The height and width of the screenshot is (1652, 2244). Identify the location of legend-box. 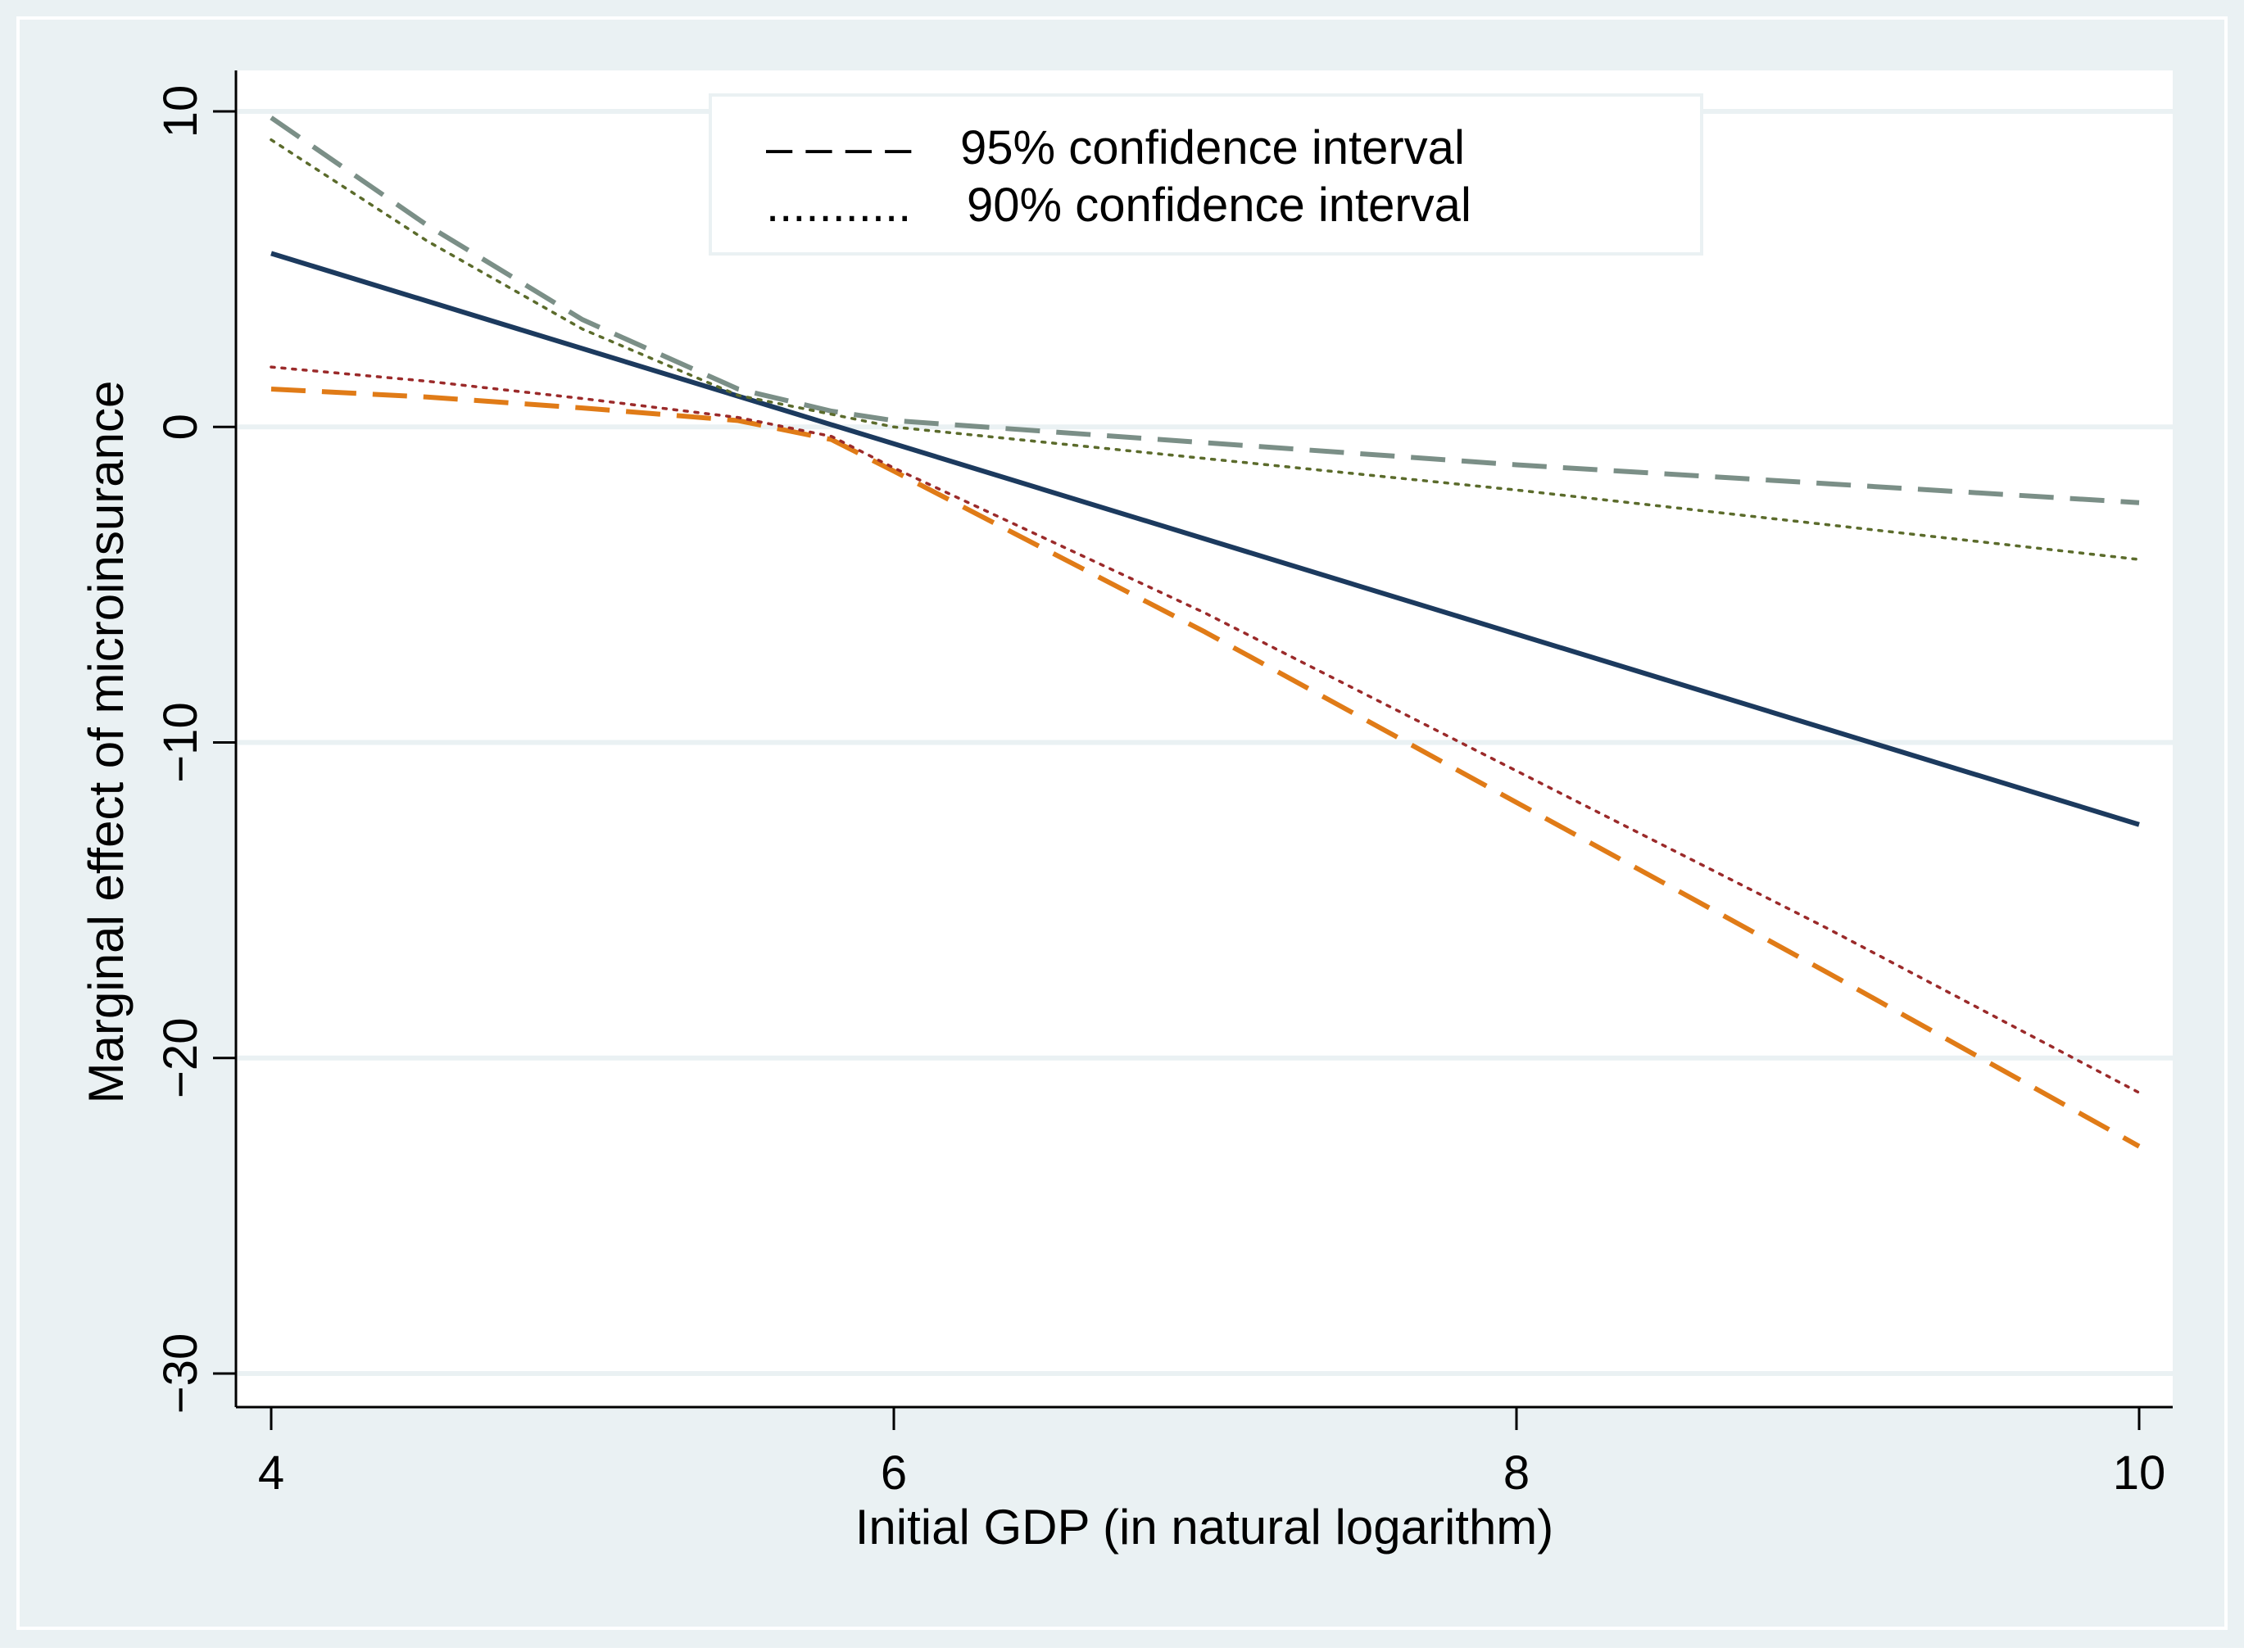
(1206, 174).